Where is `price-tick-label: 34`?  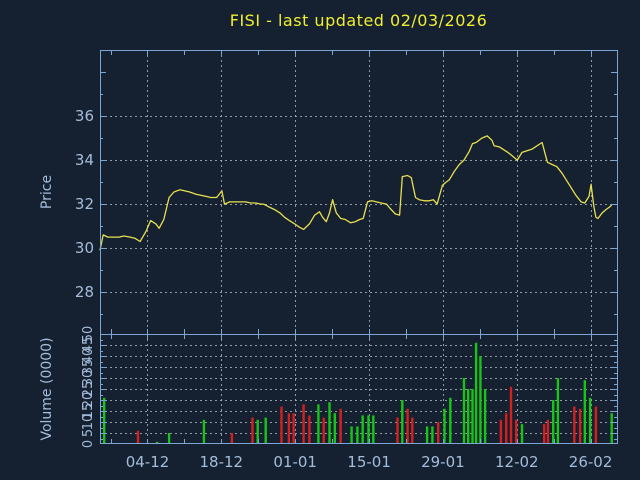
price-tick-label: 34 is located at coordinates (84, 160).